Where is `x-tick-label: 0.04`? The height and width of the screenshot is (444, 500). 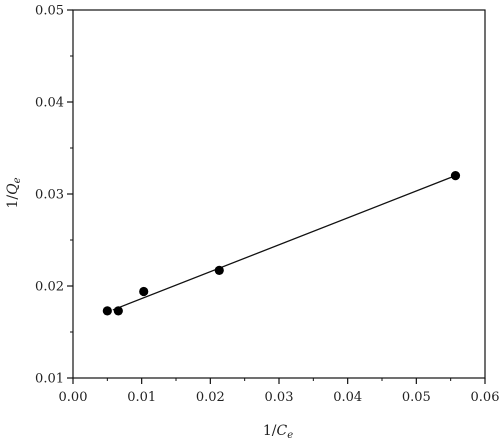
x-tick-label: 0.04 is located at coordinates (347, 397).